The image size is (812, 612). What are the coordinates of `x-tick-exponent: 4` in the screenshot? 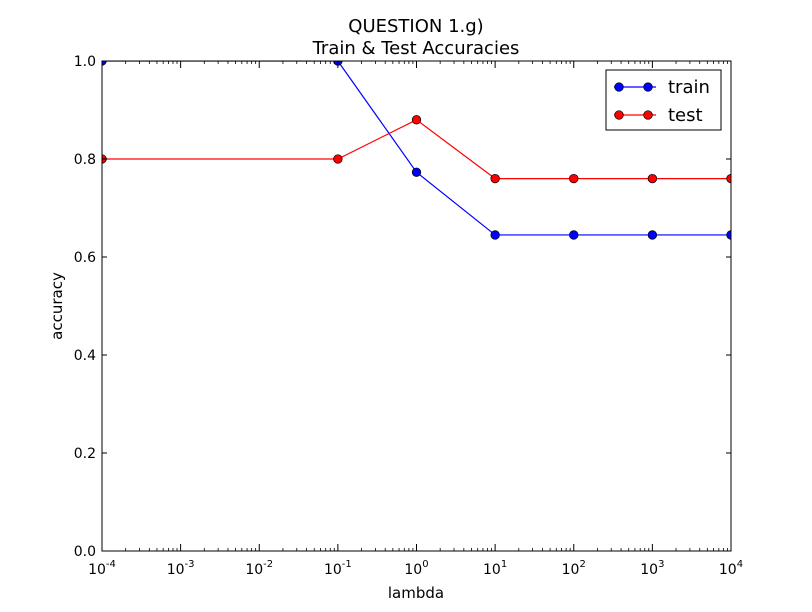 It's located at (740, 564).